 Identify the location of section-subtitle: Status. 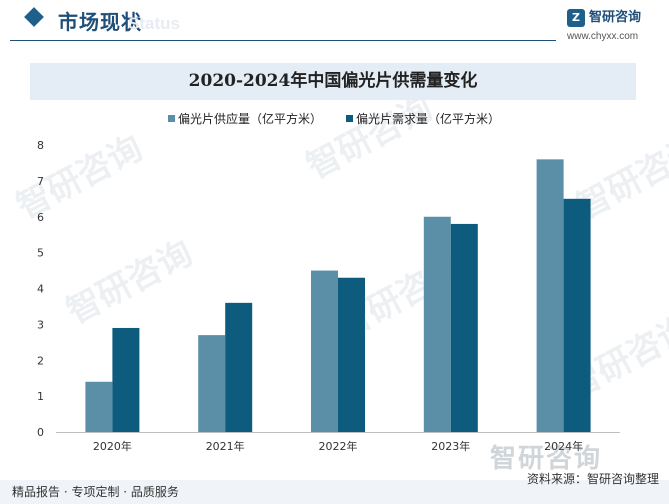
(154, 23).